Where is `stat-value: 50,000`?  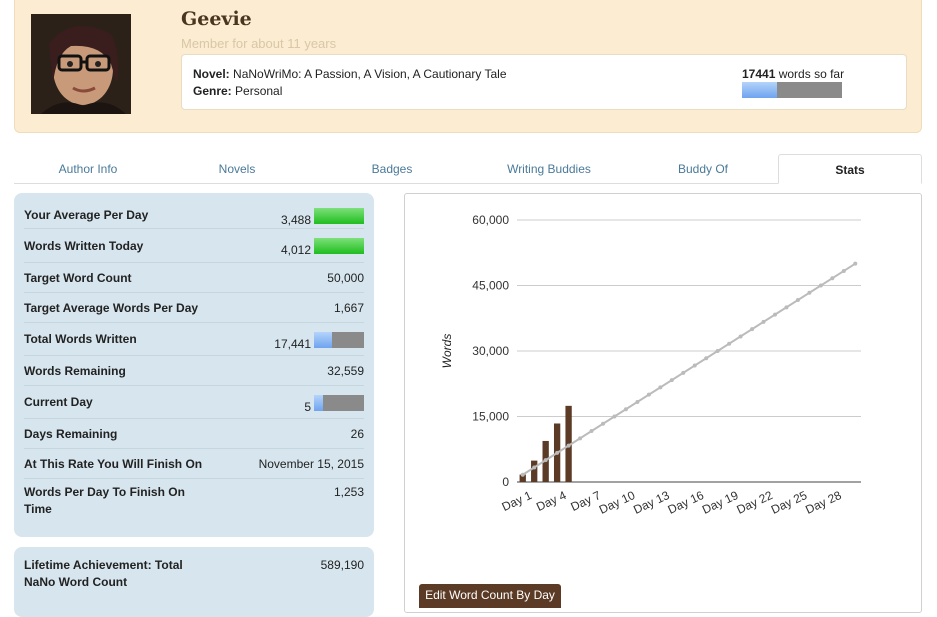
stat-value: 50,000 is located at coordinates (345, 278).